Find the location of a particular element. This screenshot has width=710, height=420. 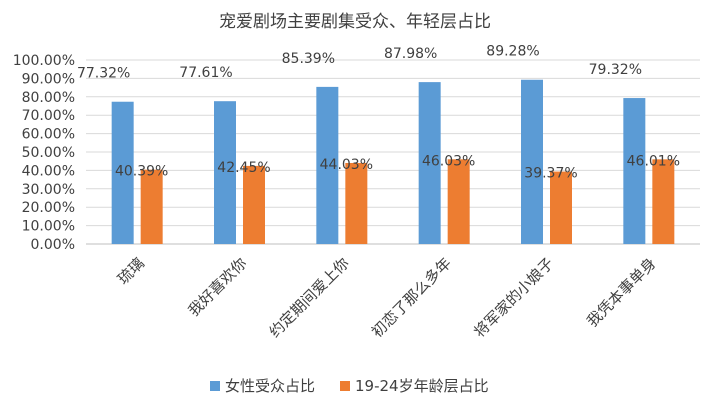

x-category-label: 将军家的小娘子 is located at coordinates (513, 297).